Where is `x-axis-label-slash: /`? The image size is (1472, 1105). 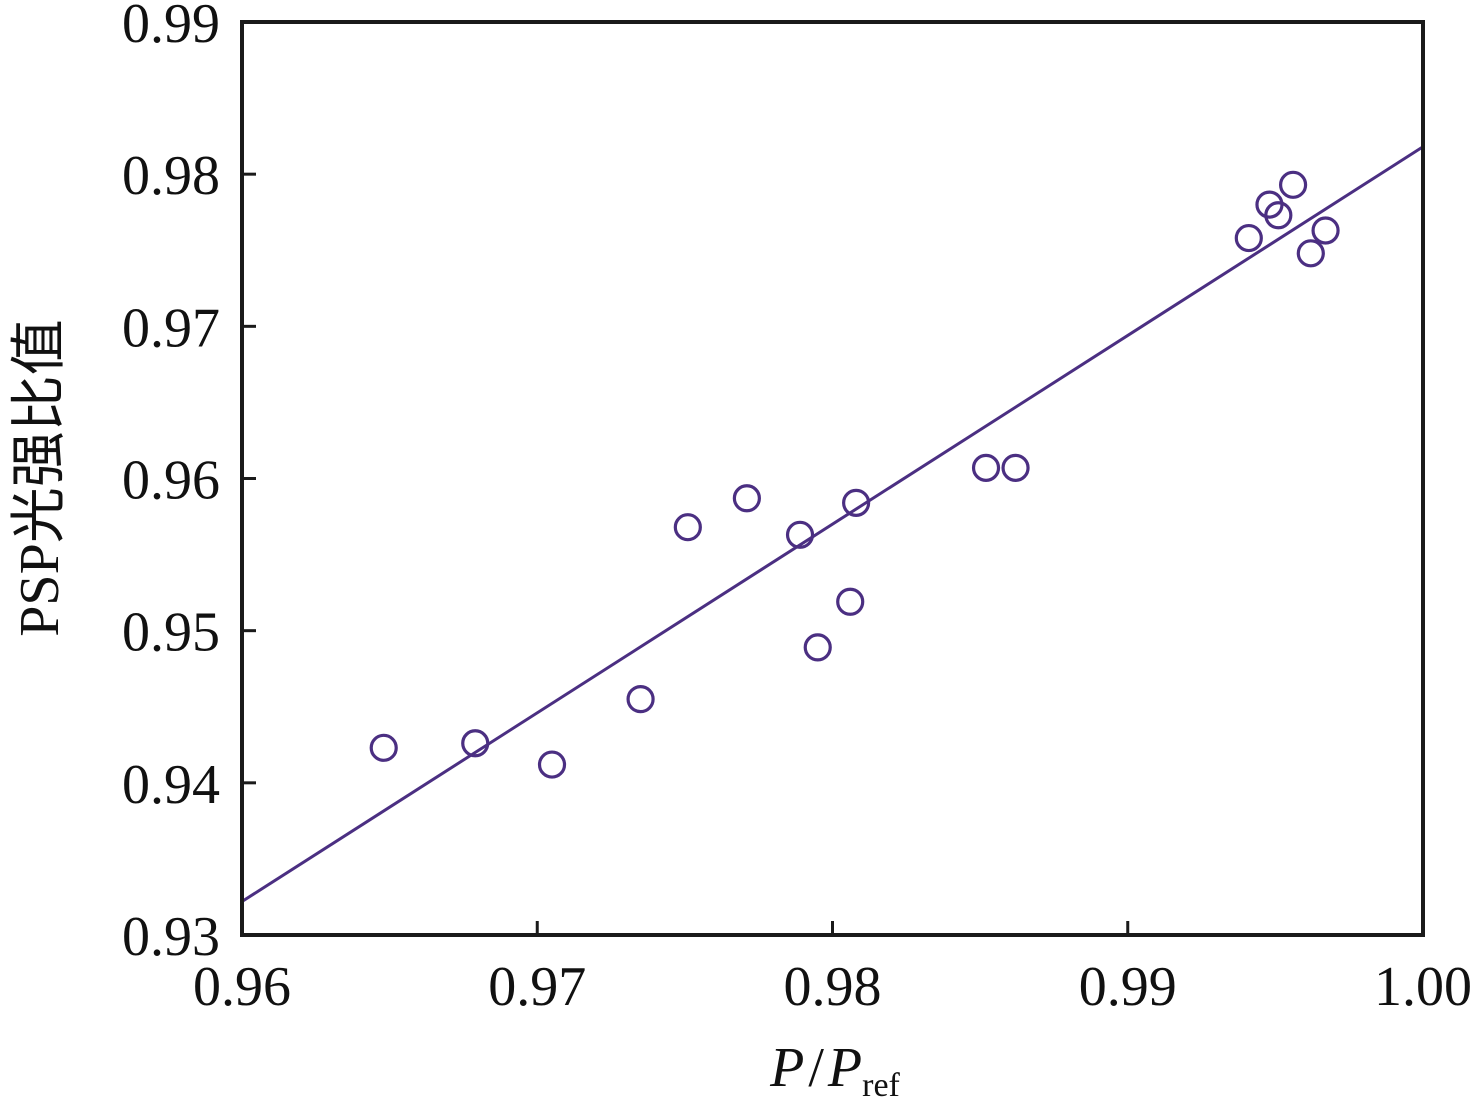
x-axis-label-slash: / is located at coordinates (816, 1068).